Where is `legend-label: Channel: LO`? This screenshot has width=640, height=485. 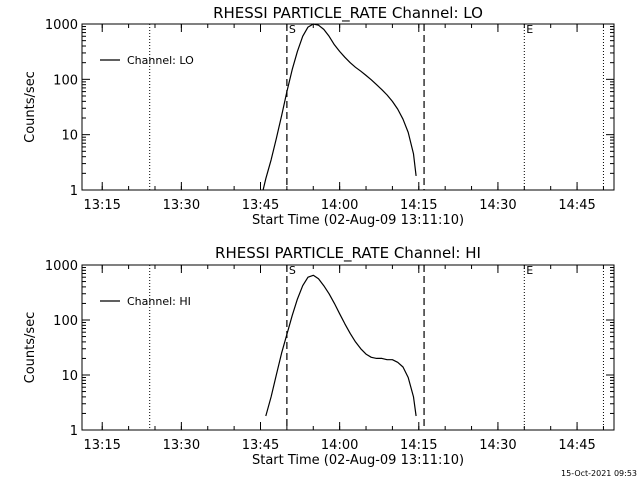 legend-label: Channel: LO is located at coordinates (160, 60).